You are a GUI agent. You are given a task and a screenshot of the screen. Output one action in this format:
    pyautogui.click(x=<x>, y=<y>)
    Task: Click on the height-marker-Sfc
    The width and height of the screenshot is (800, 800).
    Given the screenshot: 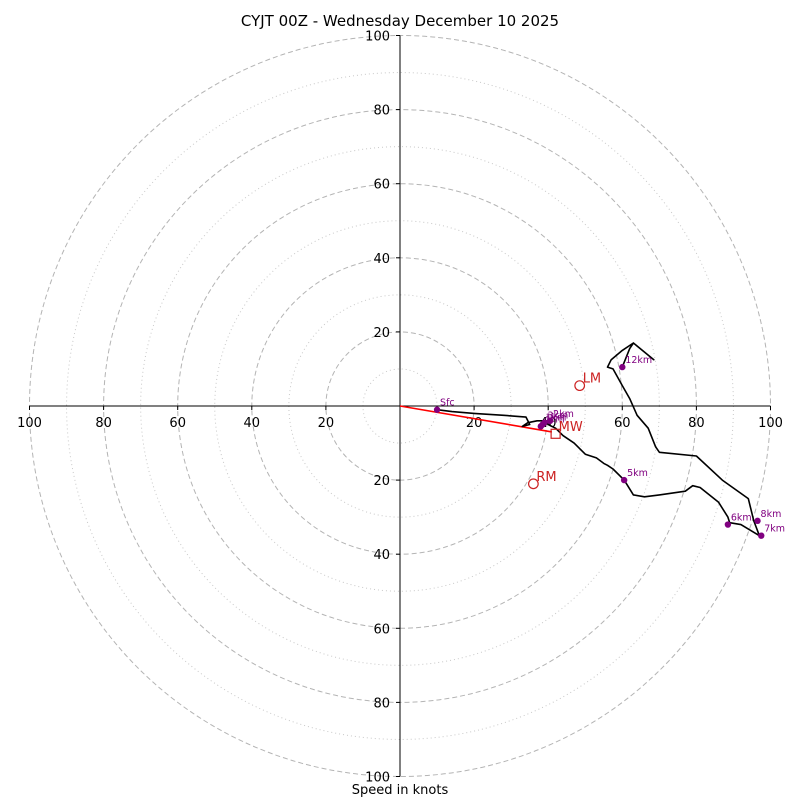 What is the action you would take?
    pyautogui.click(x=437, y=409)
    